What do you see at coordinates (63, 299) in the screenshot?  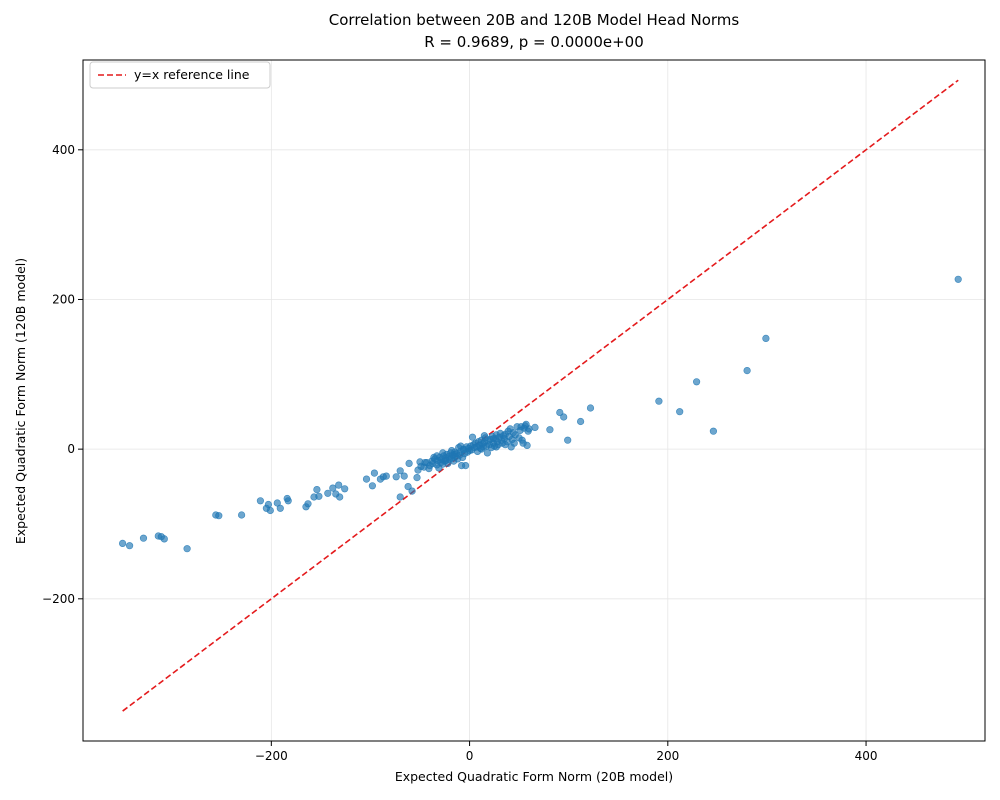 I see `y-tick-label: 200` at bounding box center [63, 299].